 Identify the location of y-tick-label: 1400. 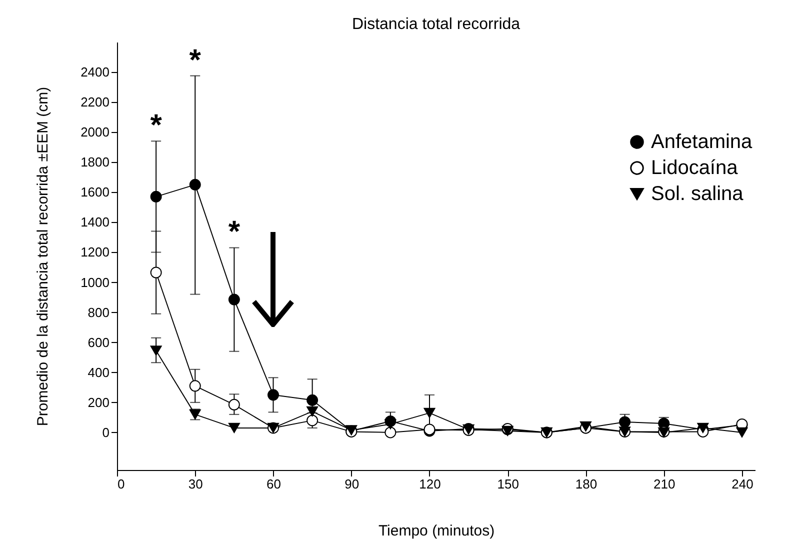
(95, 222).